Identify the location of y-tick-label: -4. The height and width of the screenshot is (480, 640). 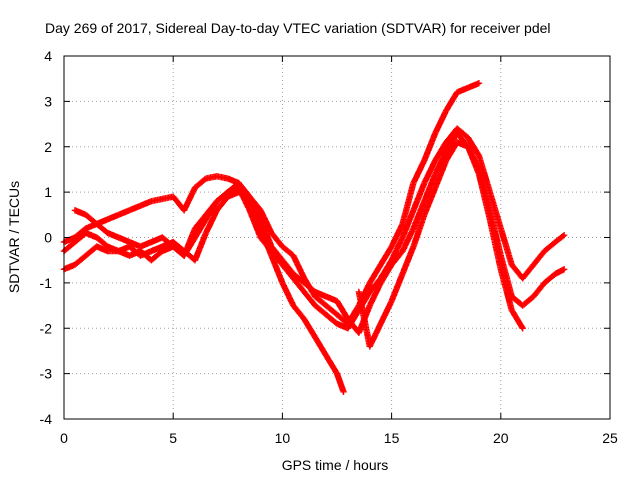
(46, 419).